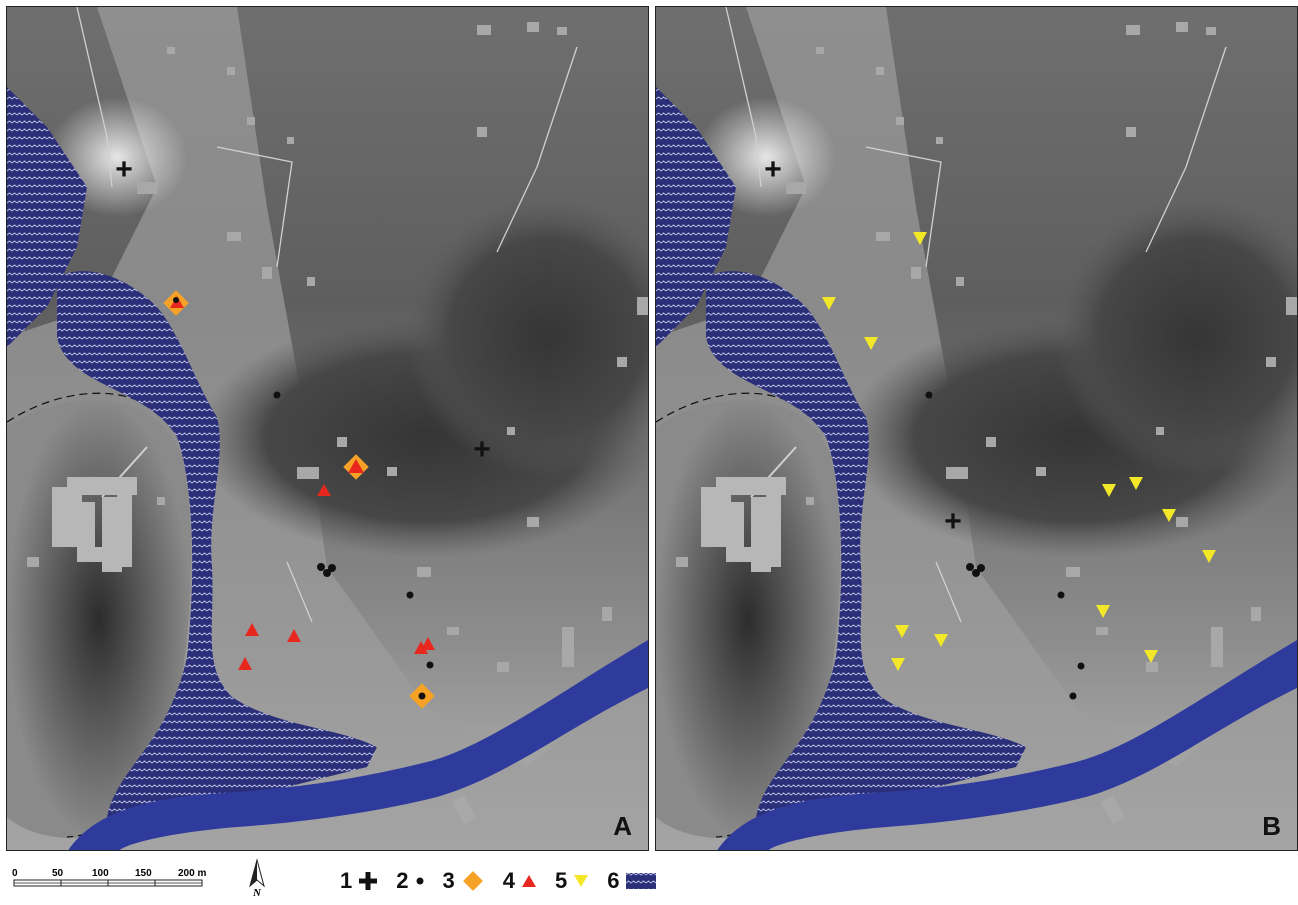  What do you see at coordinates (143, 873) in the screenshot?
I see `scale-tick-label: 150` at bounding box center [143, 873].